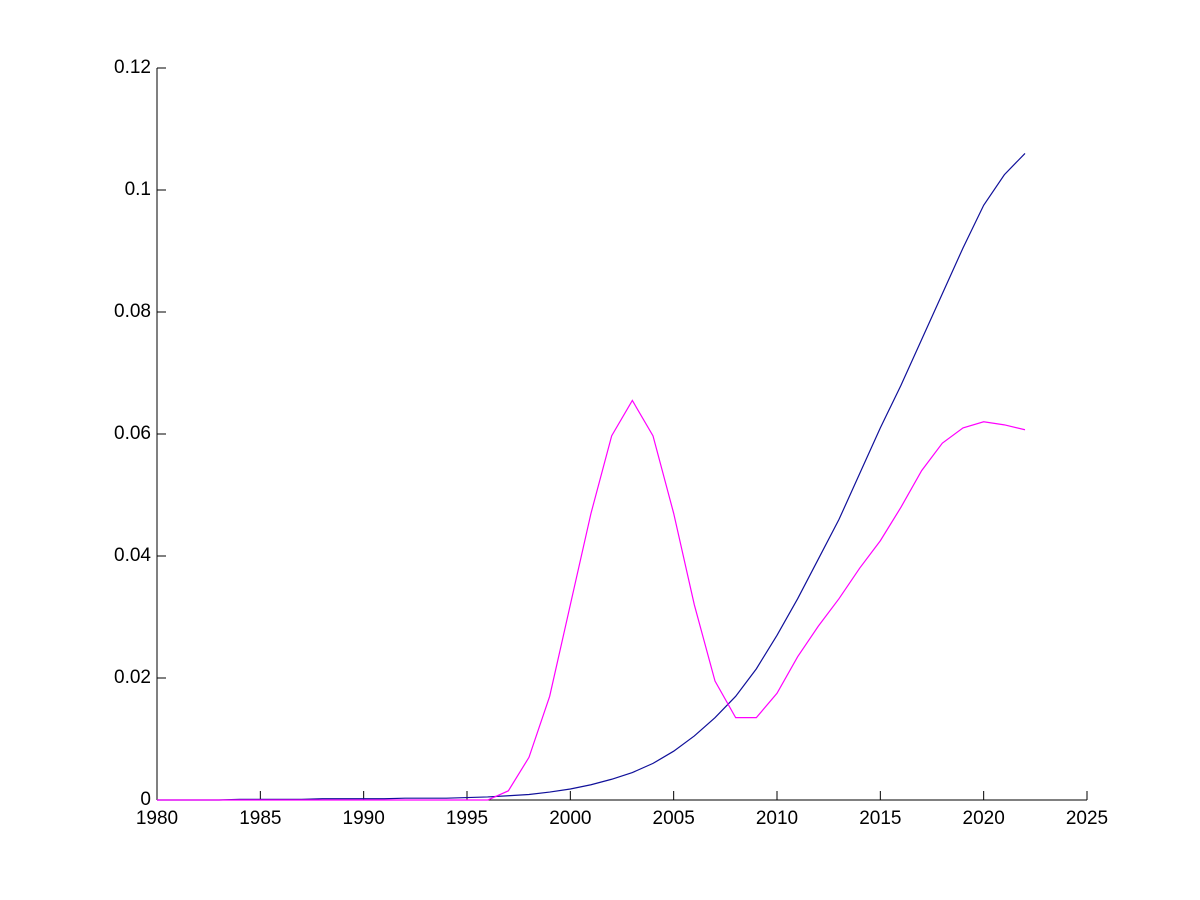 Image resolution: width=1200 pixels, height=900 pixels. I want to click on y-tick-label: 0.02, so click(132, 677).